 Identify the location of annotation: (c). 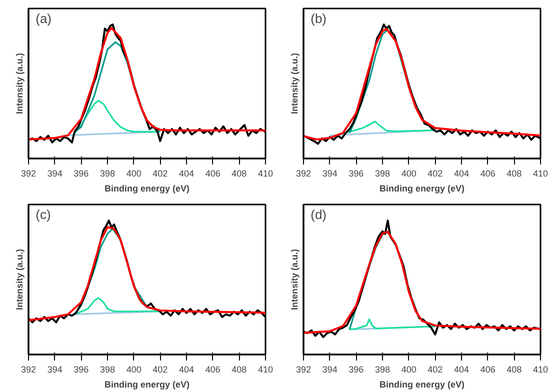
(43, 214).